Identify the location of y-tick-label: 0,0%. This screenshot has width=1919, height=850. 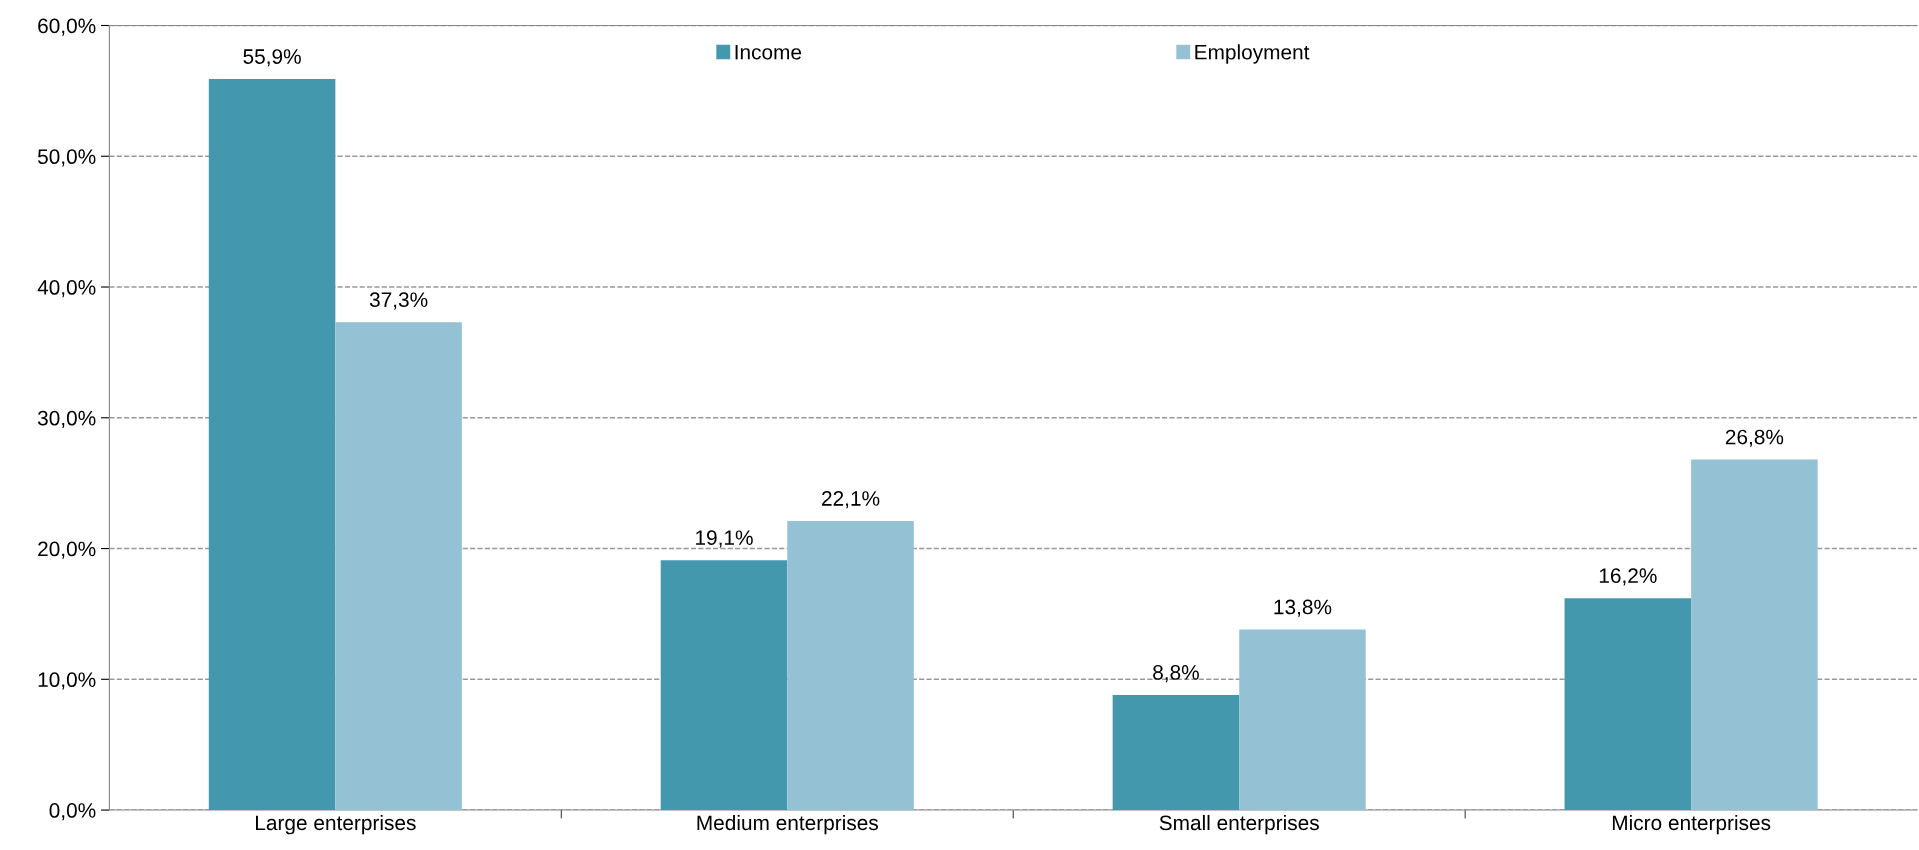
(72, 812).